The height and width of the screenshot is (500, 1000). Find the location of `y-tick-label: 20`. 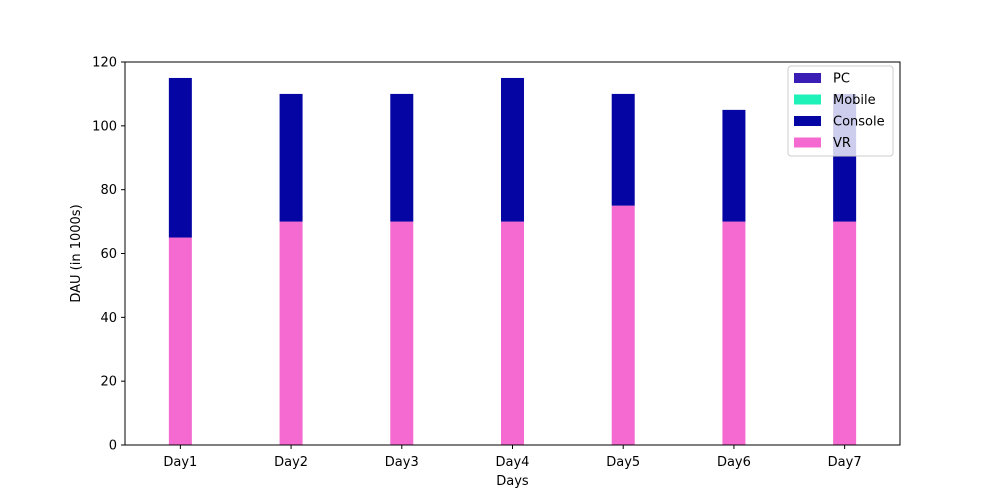

y-tick-label: 20 is located at coordinates (108, 382).